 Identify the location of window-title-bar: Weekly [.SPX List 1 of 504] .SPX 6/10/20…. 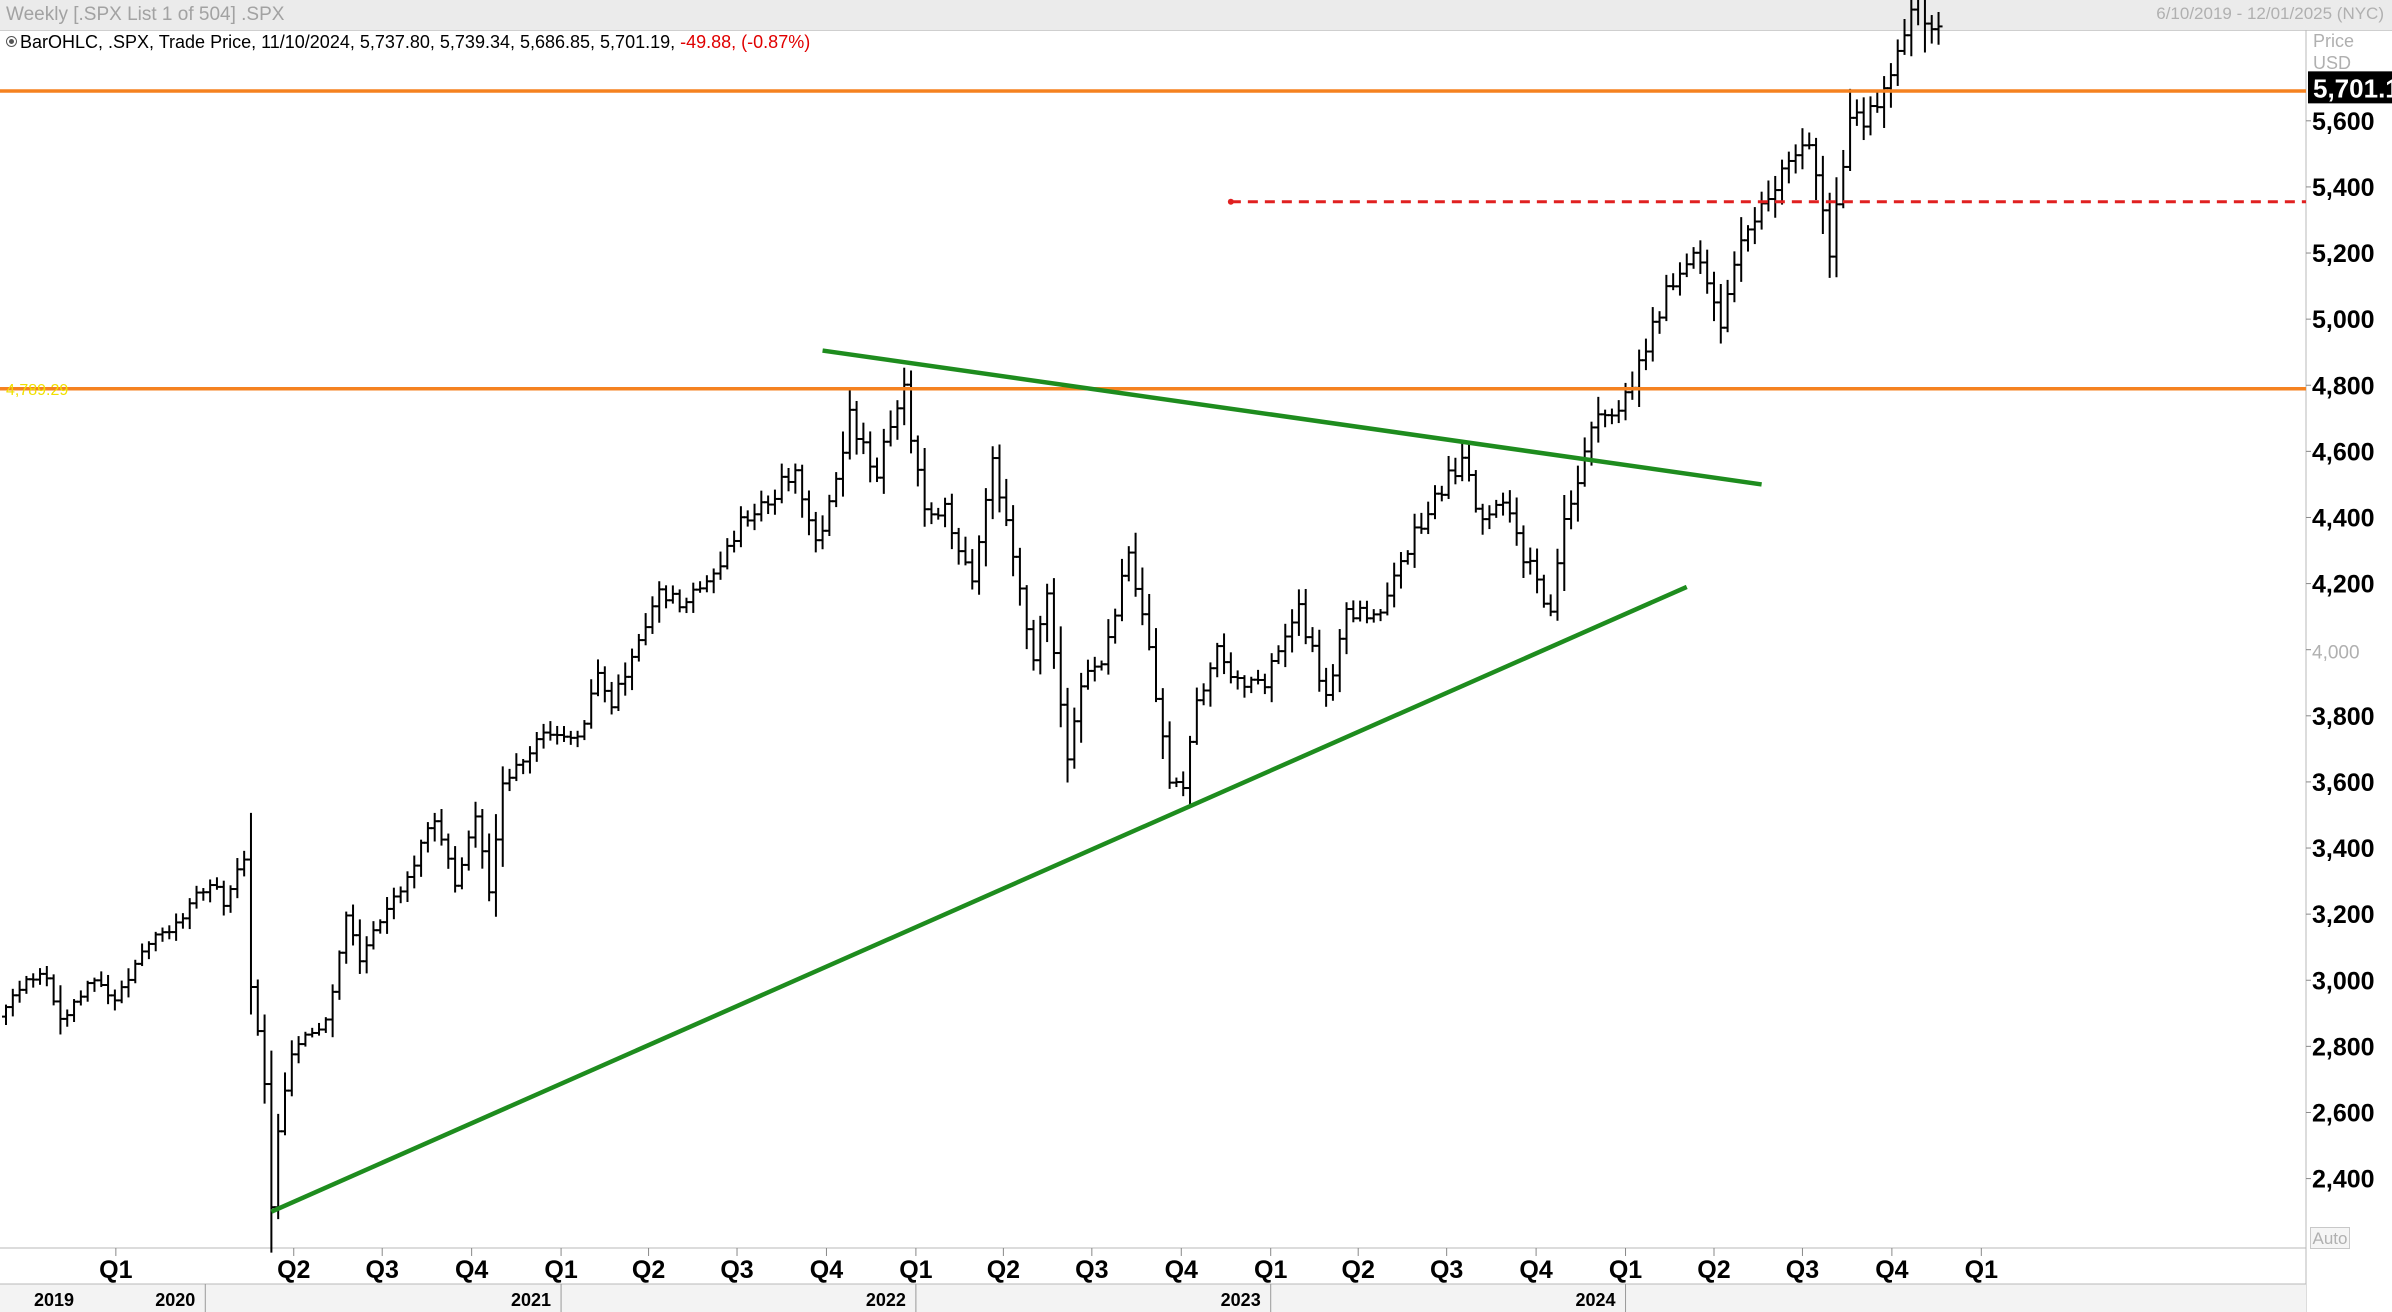
(1196, 15).